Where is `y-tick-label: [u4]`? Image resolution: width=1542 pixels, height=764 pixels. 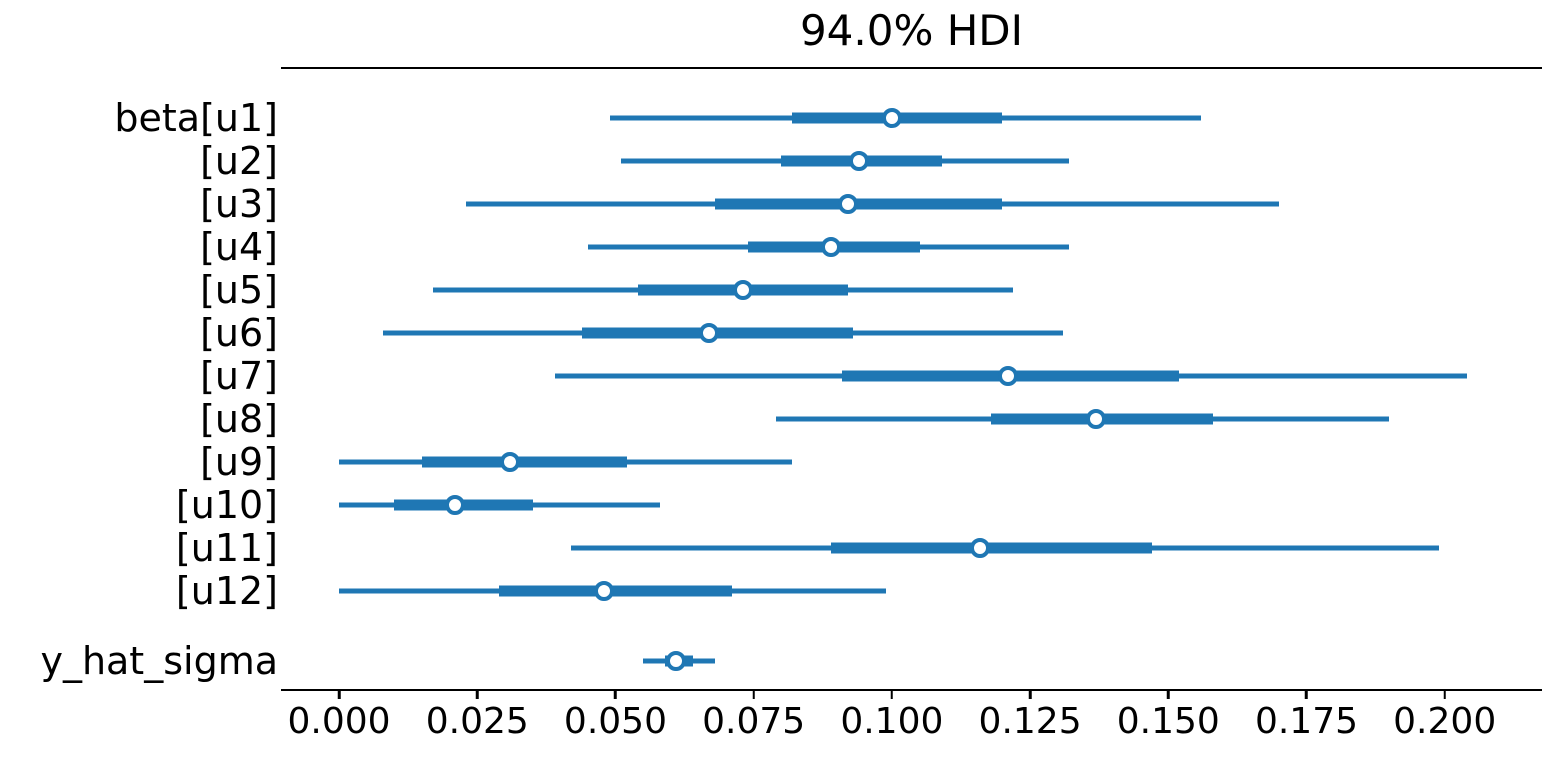 y-tick-label: [u4] is located at coordinates (239, 247).